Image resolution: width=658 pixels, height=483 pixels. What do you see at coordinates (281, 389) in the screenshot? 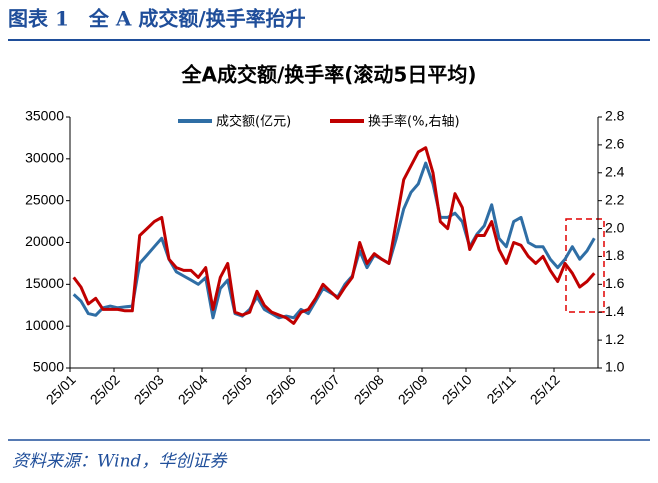
I see `x-tick-label: 25/06` at bounding box center [281, 389].